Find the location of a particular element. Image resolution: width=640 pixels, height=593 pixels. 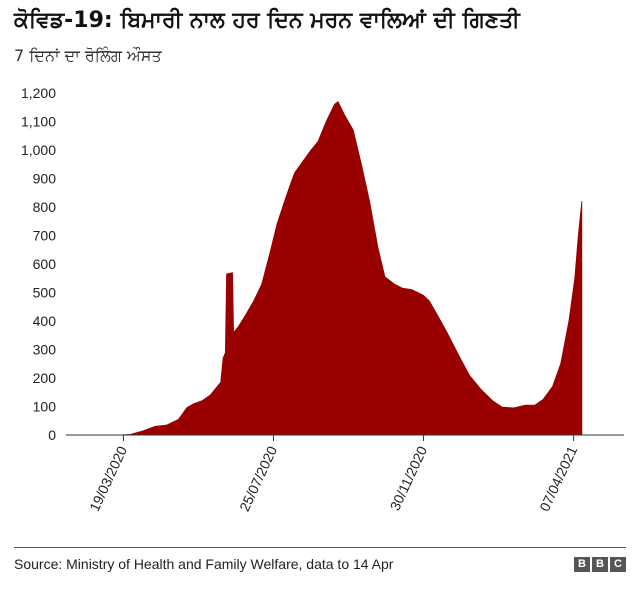

bbc-logo-letter: C is located at coordinates (618, 564).